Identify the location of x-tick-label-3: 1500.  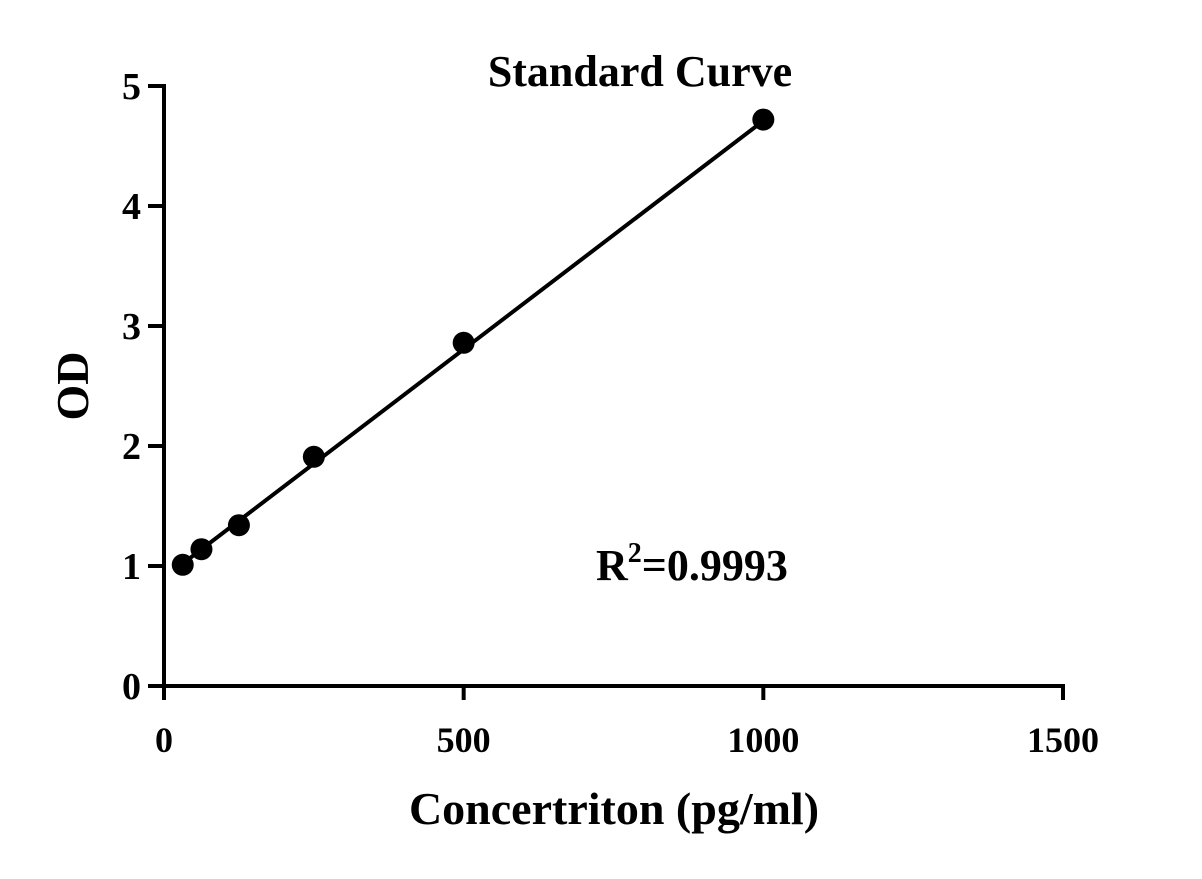
(1063, 740).